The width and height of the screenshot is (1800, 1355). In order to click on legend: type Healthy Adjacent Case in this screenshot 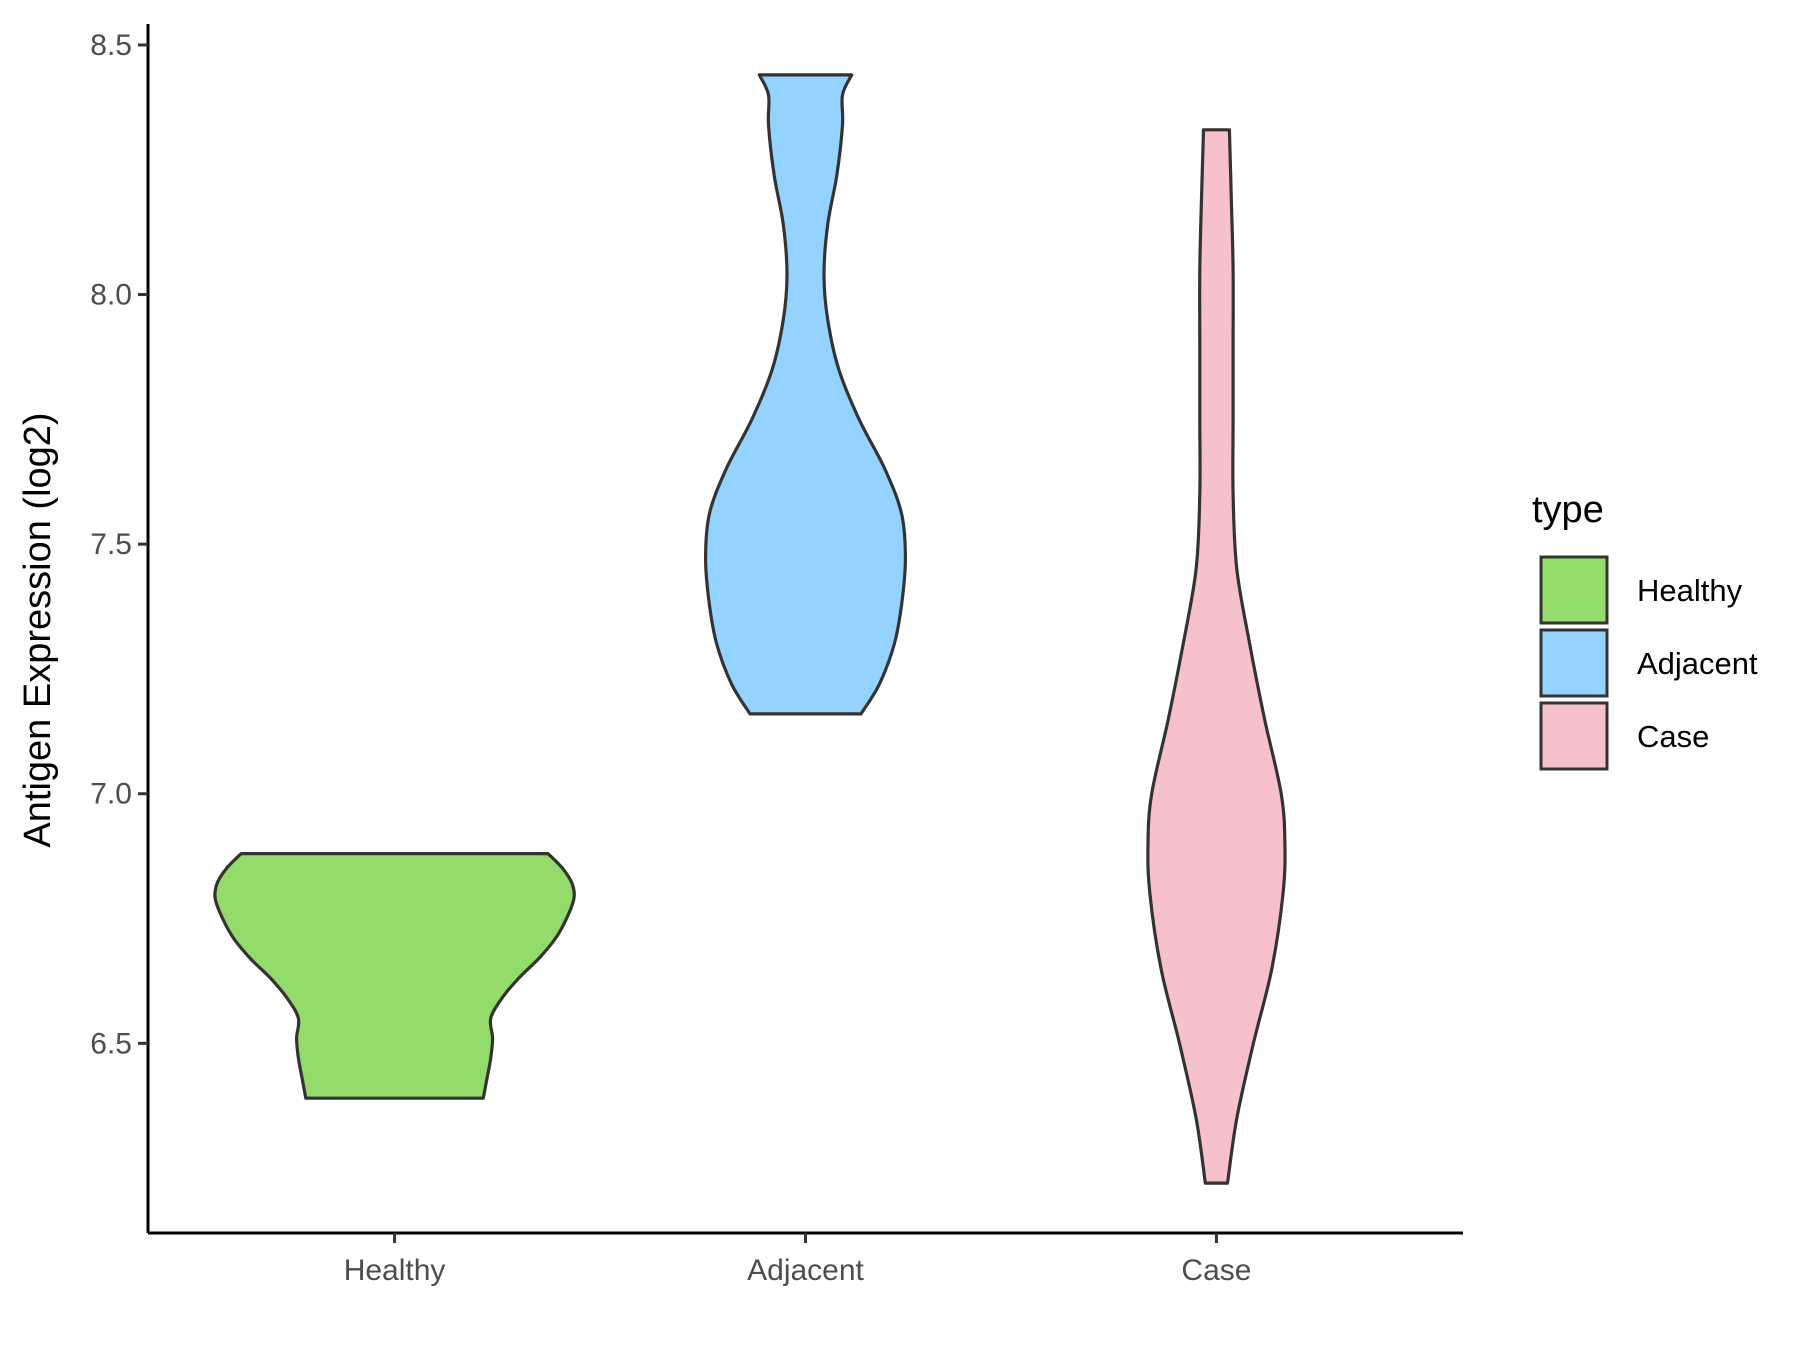, I will do `click(1645, 630)`.